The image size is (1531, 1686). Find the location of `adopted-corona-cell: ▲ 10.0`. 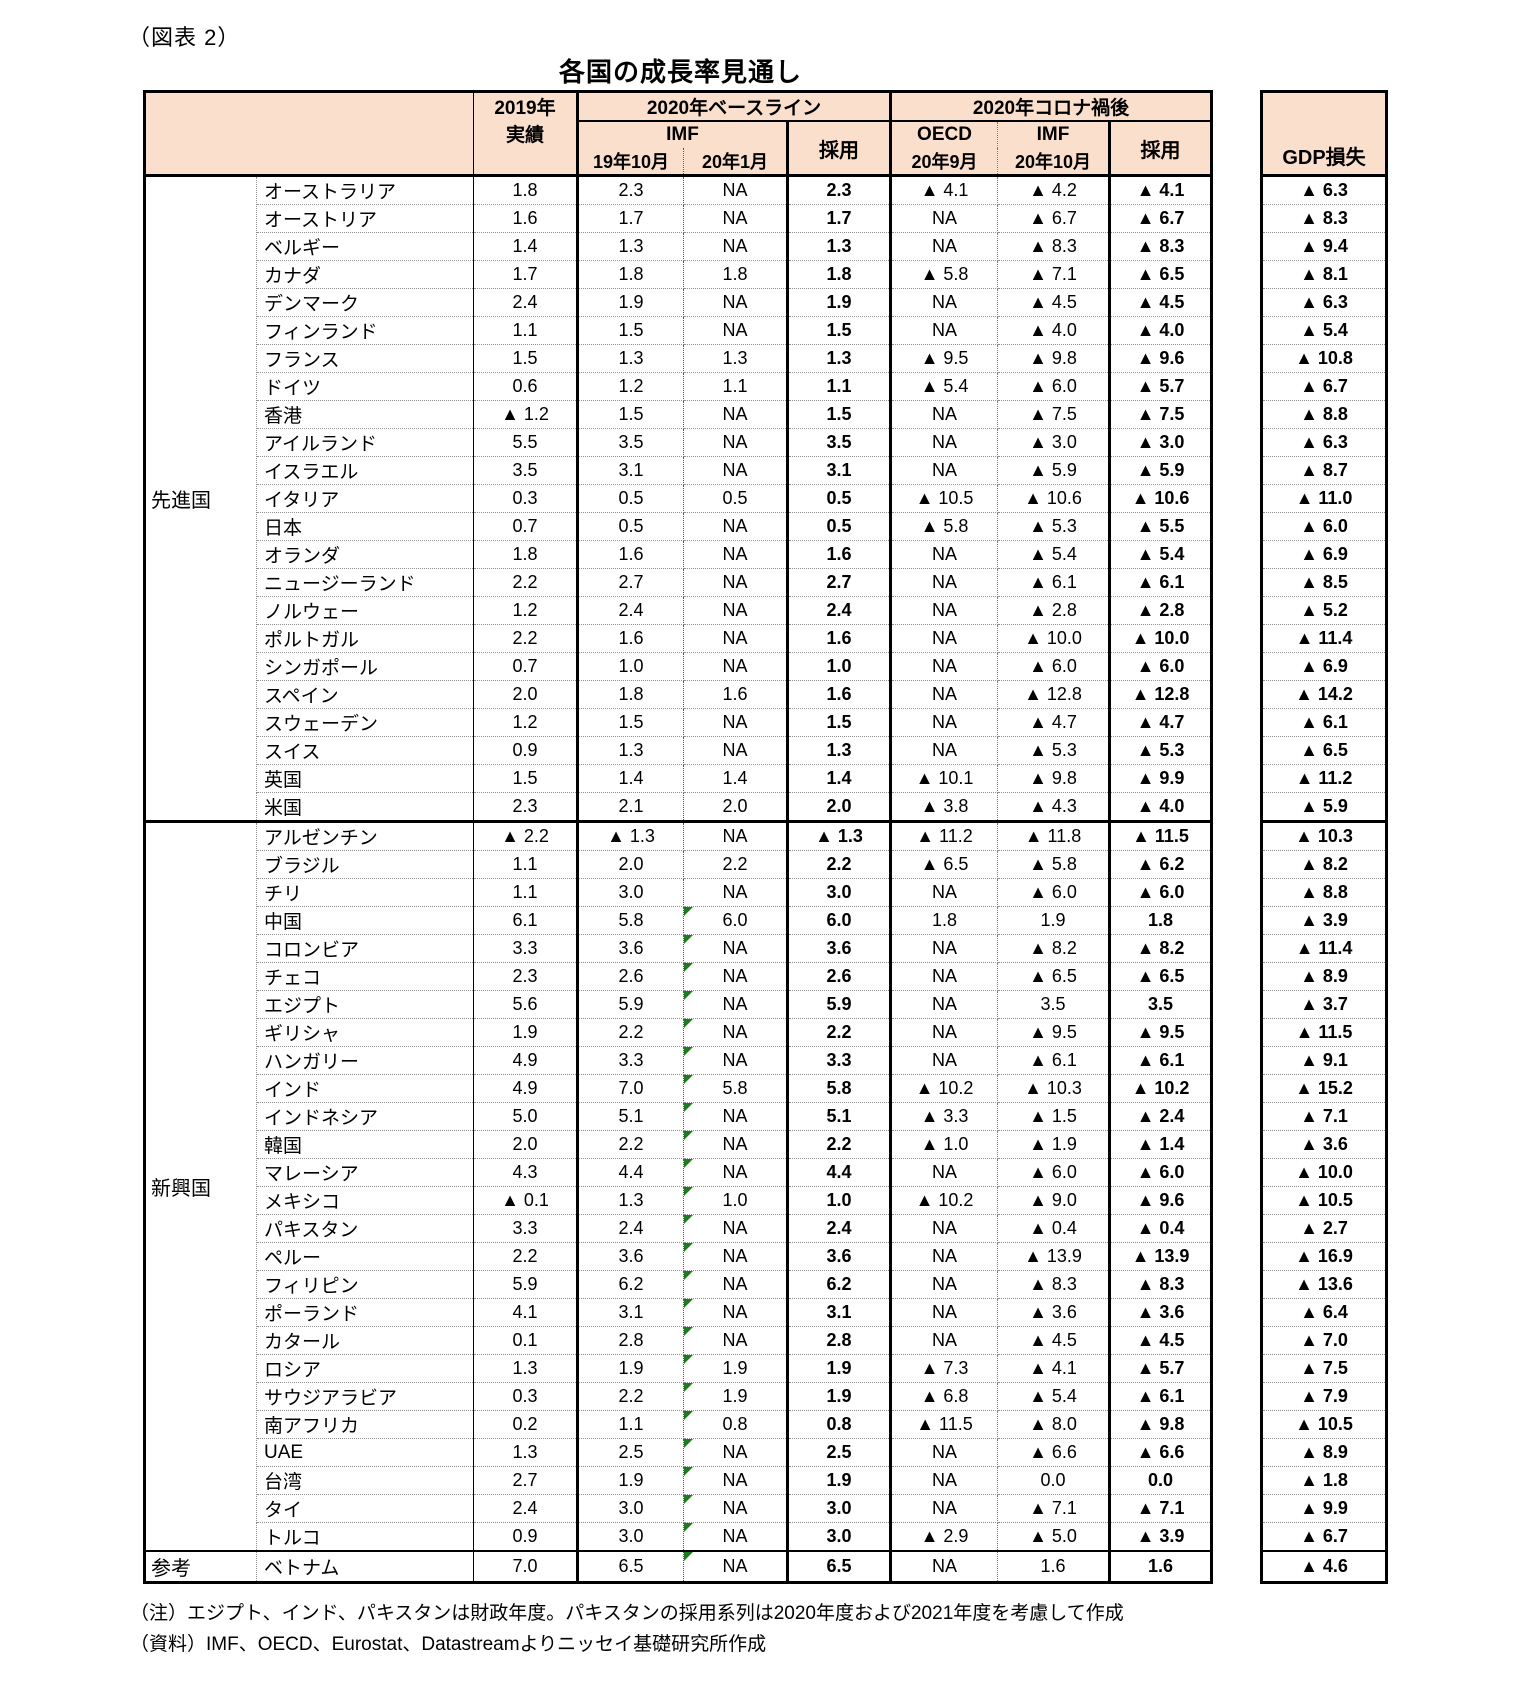

adopted-corona-cell: ▲ 10.0 is located at coordinates (1161, 639).